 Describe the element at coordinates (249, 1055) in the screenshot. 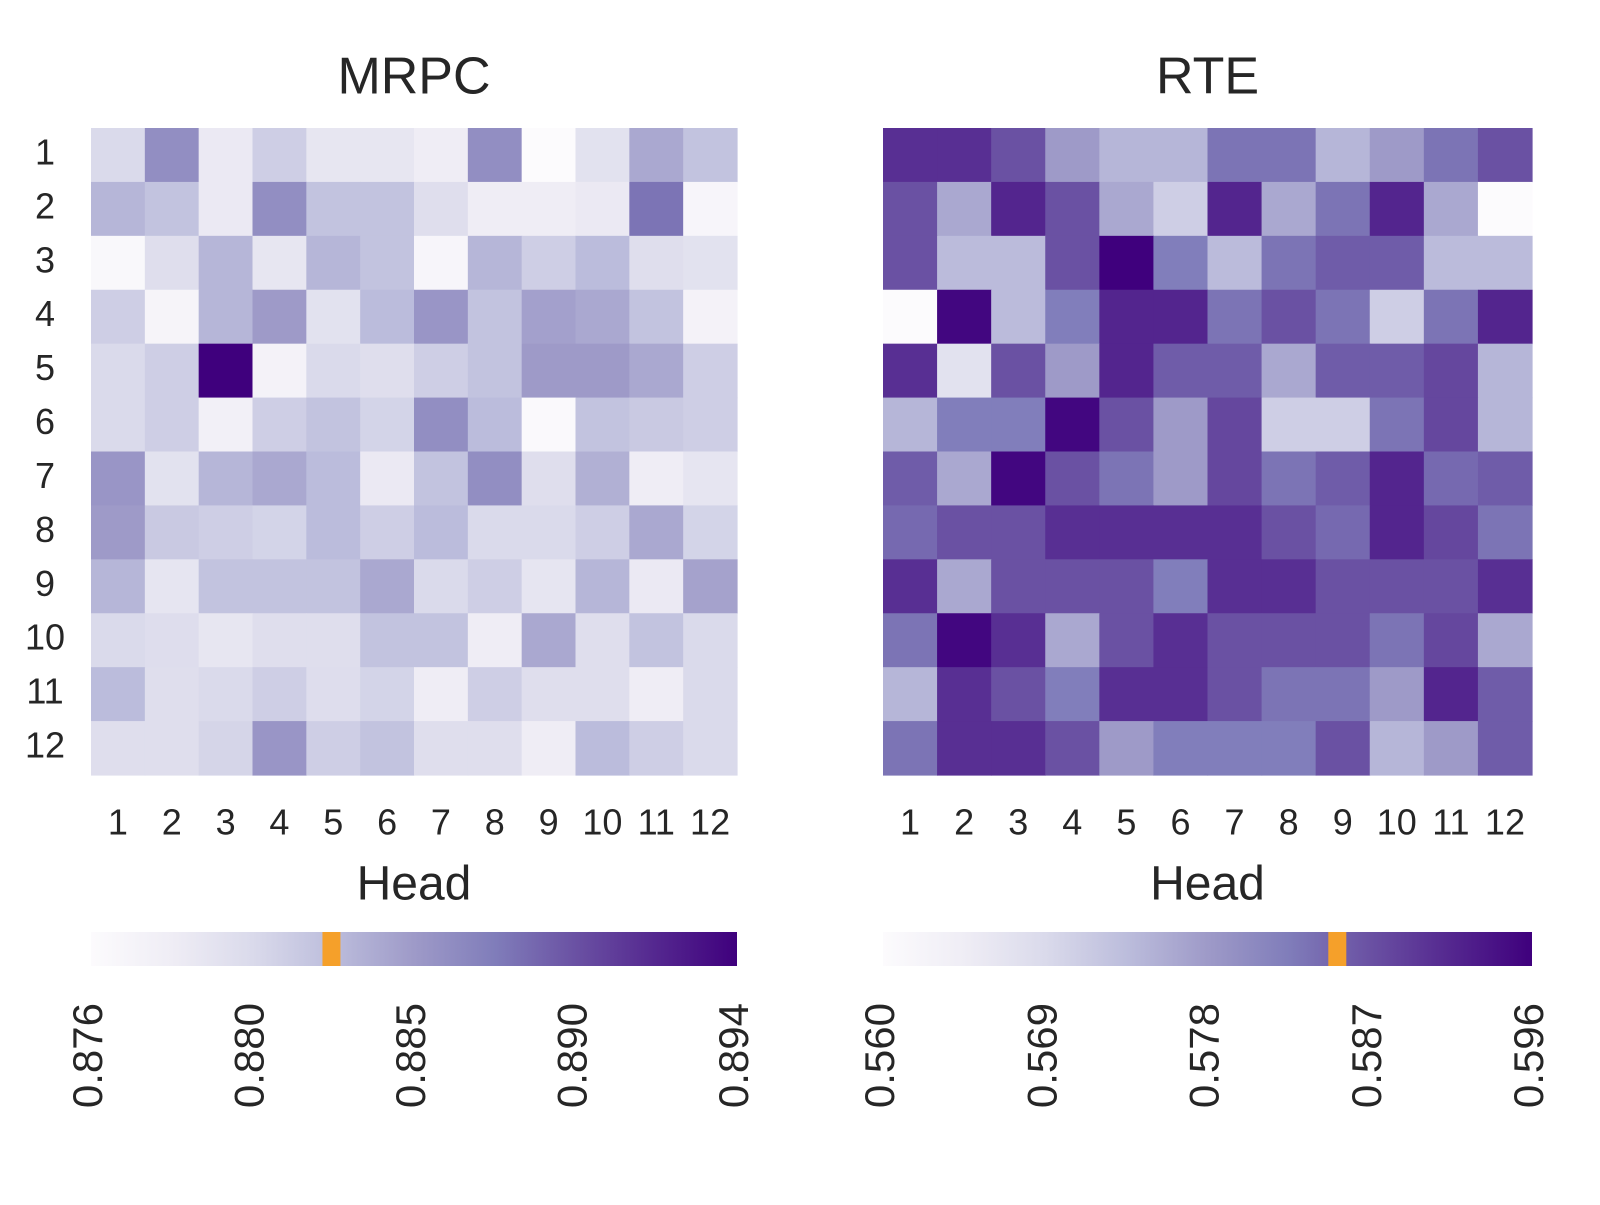

I see `colorbar-tick-label: 0.880` at that location.